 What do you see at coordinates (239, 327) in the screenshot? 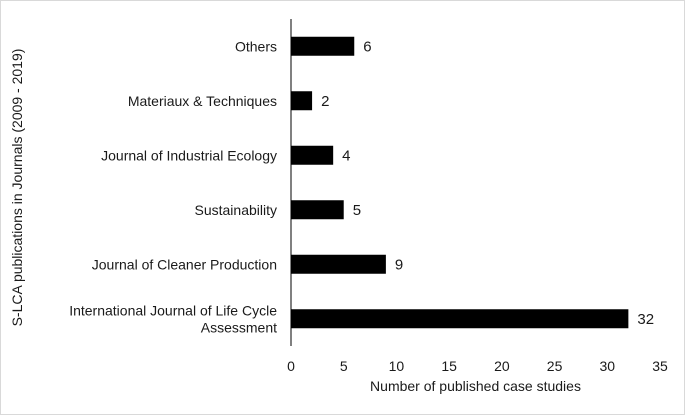
I see `category-label-line: Assessment` at bounding box center [239, 327].